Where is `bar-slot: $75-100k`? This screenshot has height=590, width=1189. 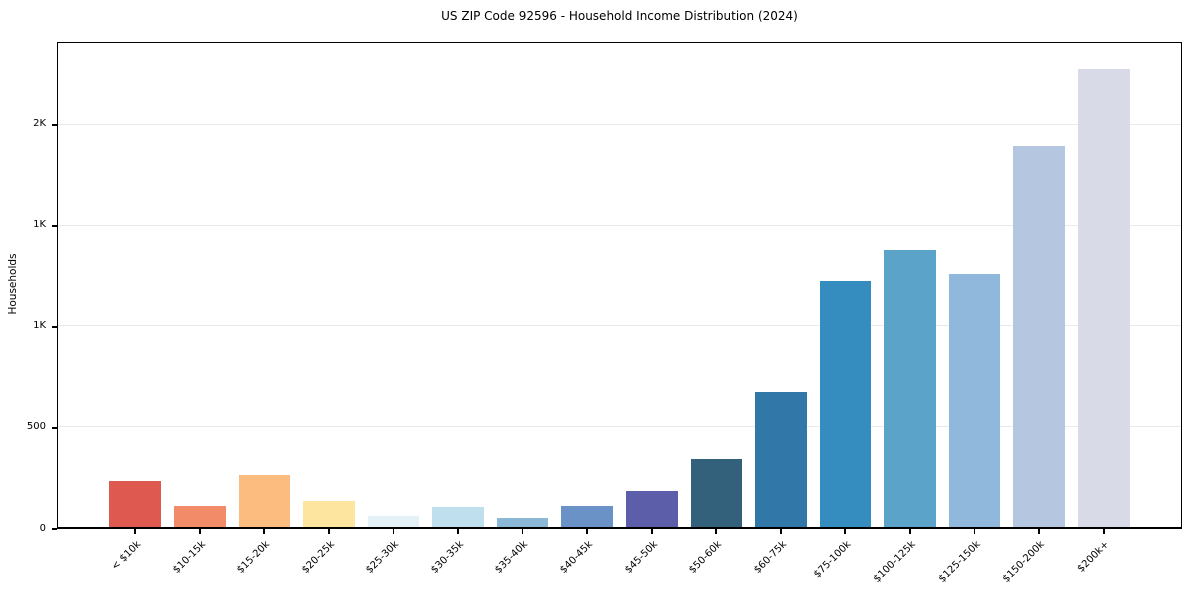 bar-slot: $75-100k is located at coordinates (845, 311).